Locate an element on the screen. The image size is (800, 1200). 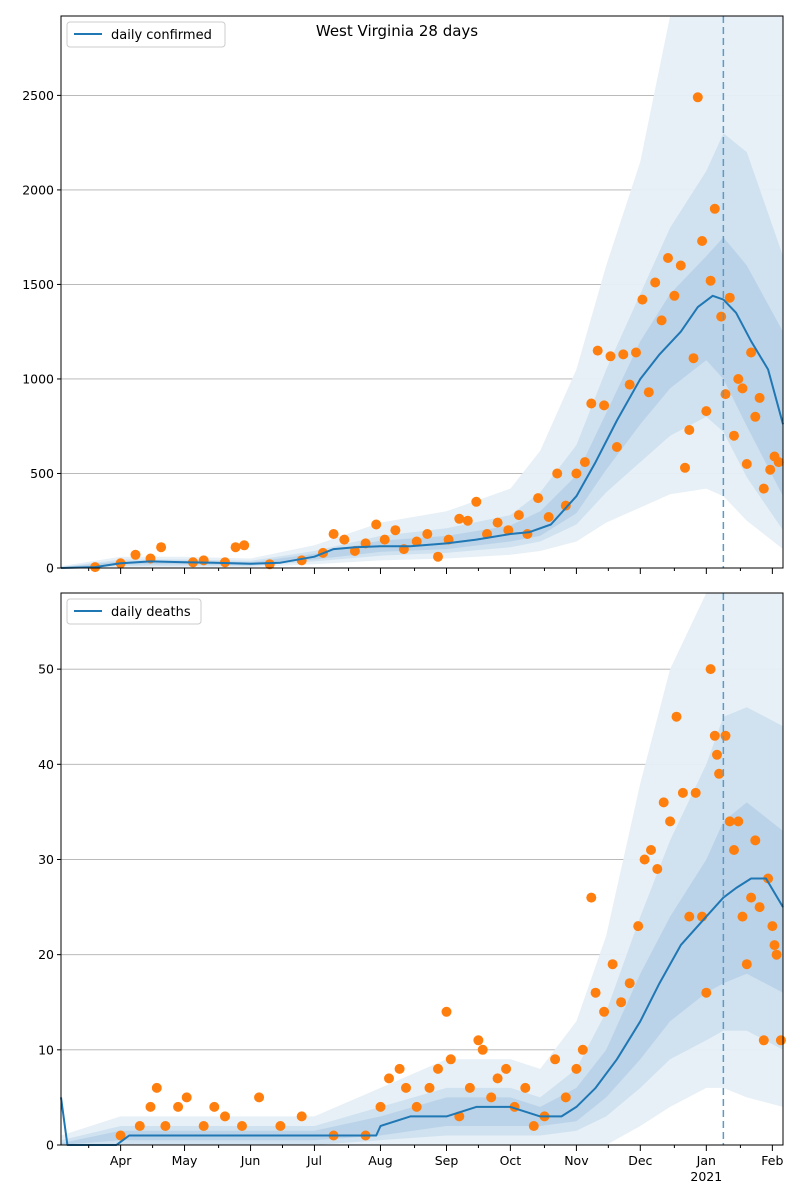
deaths-xtick-label: Sep is located at coordinates (447, 1160).